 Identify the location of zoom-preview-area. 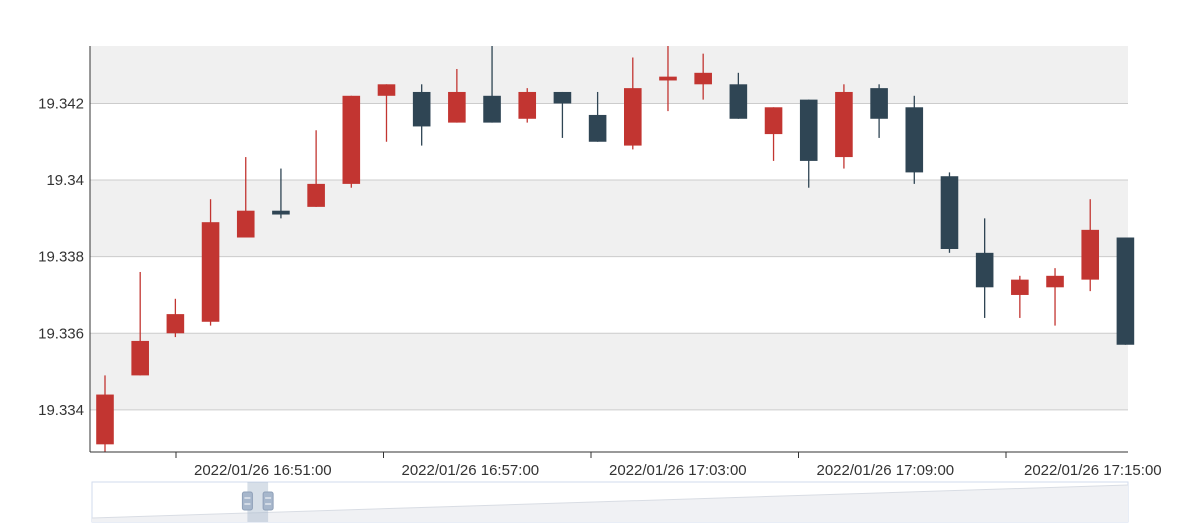
(610, 503).